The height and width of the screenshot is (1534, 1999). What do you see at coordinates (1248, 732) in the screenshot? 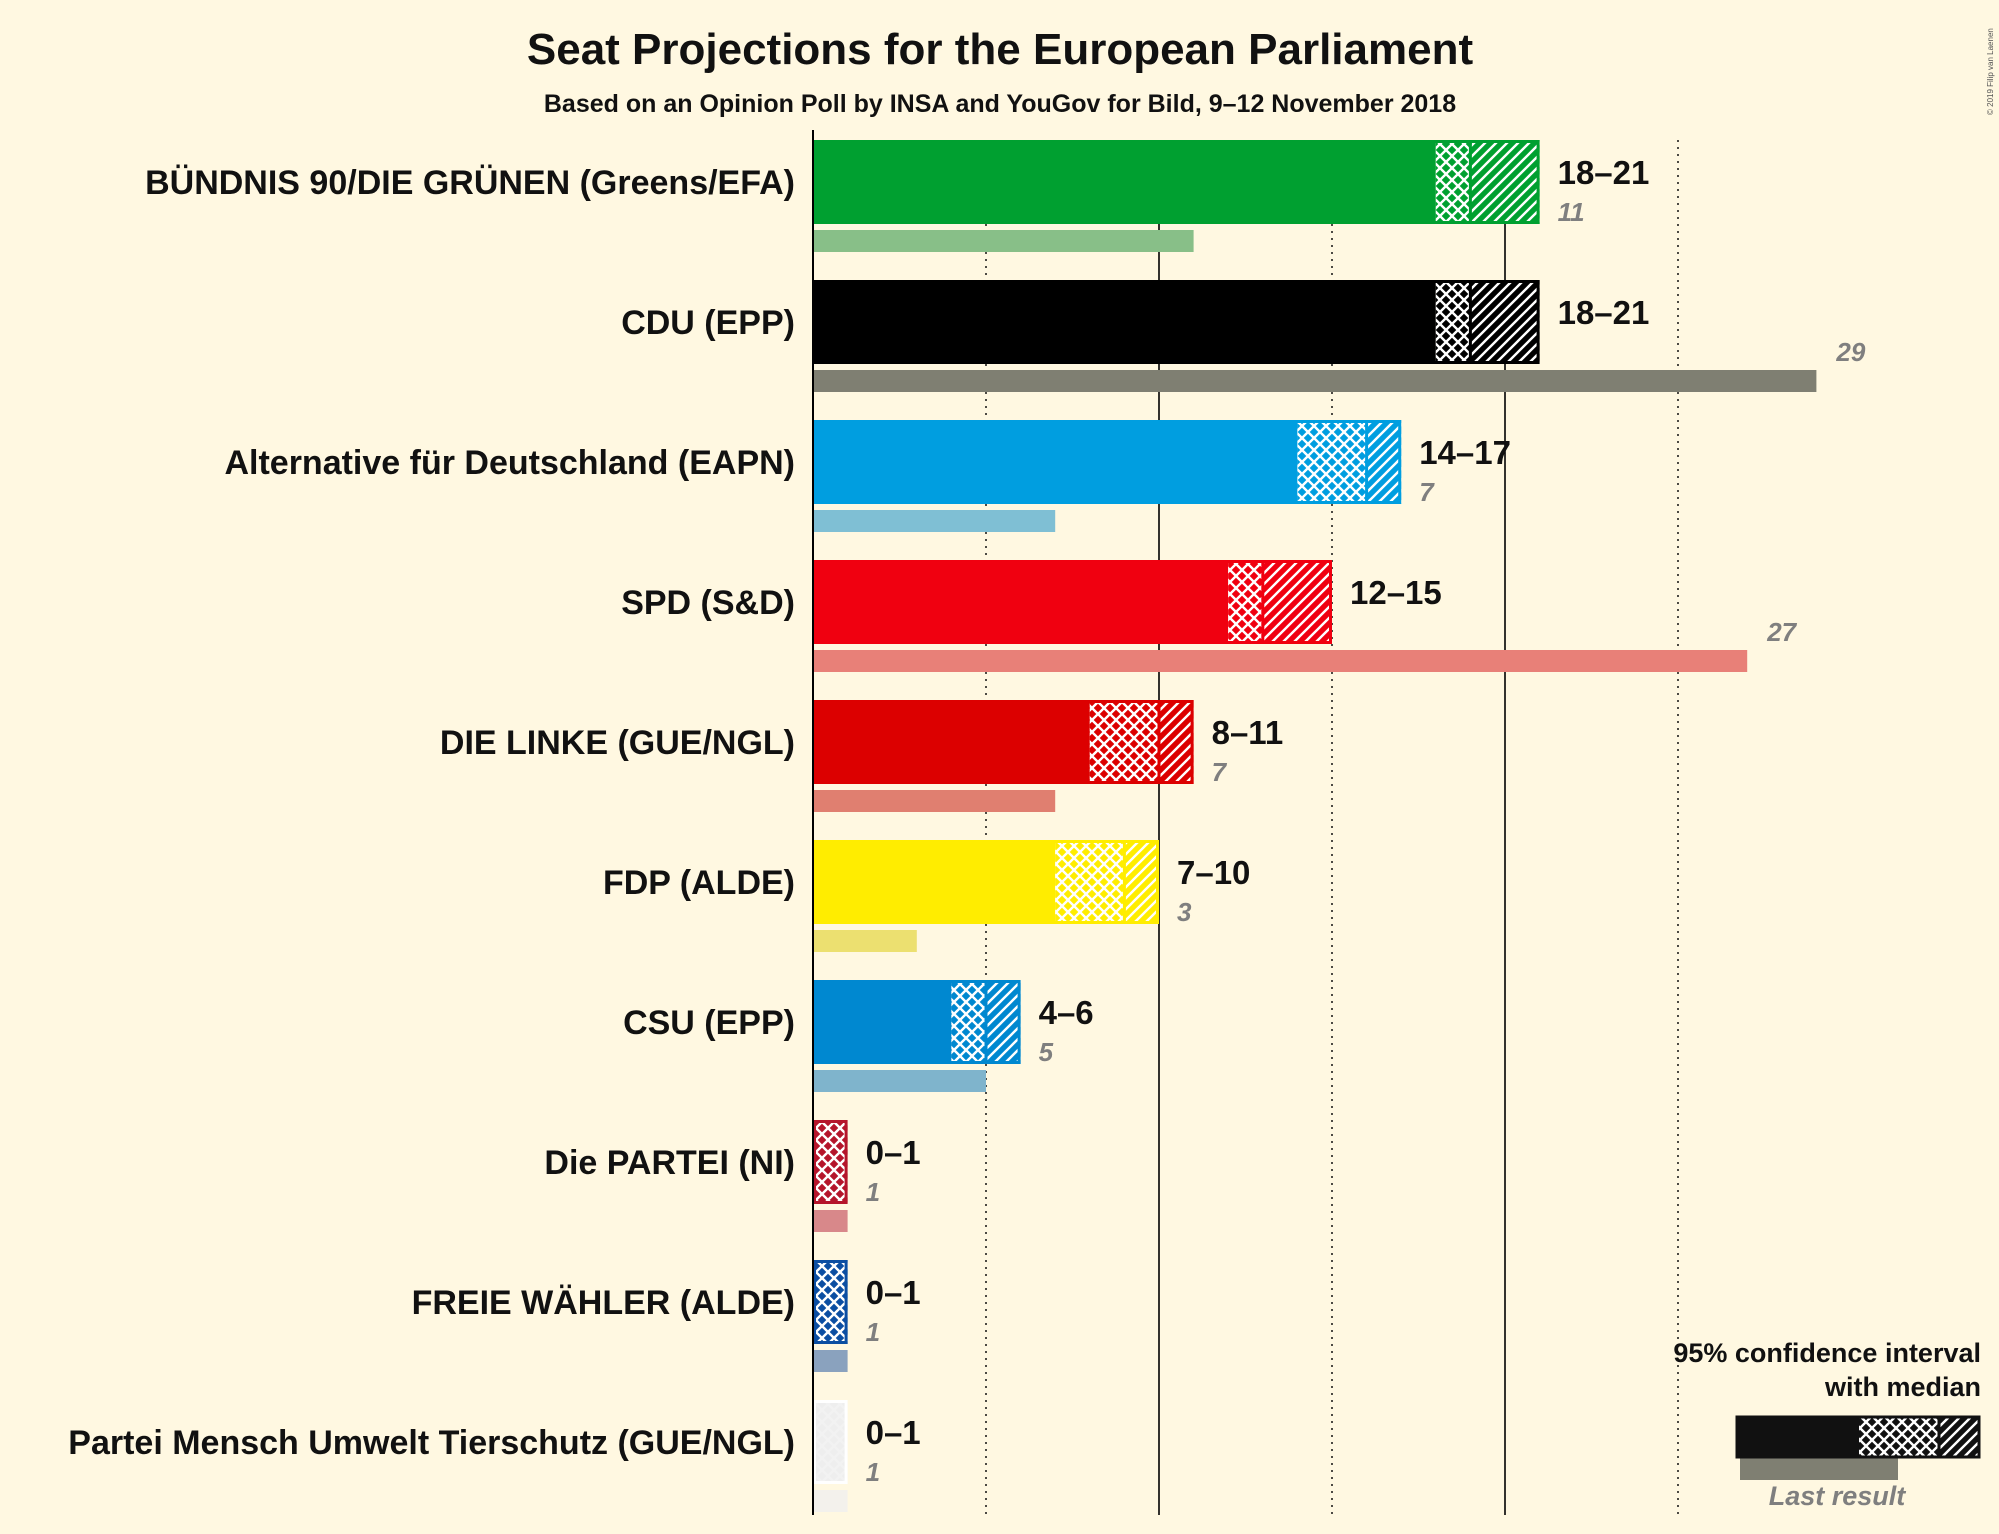
I see `seat-range-label: 8–11` at bounding box center [1248, 732].